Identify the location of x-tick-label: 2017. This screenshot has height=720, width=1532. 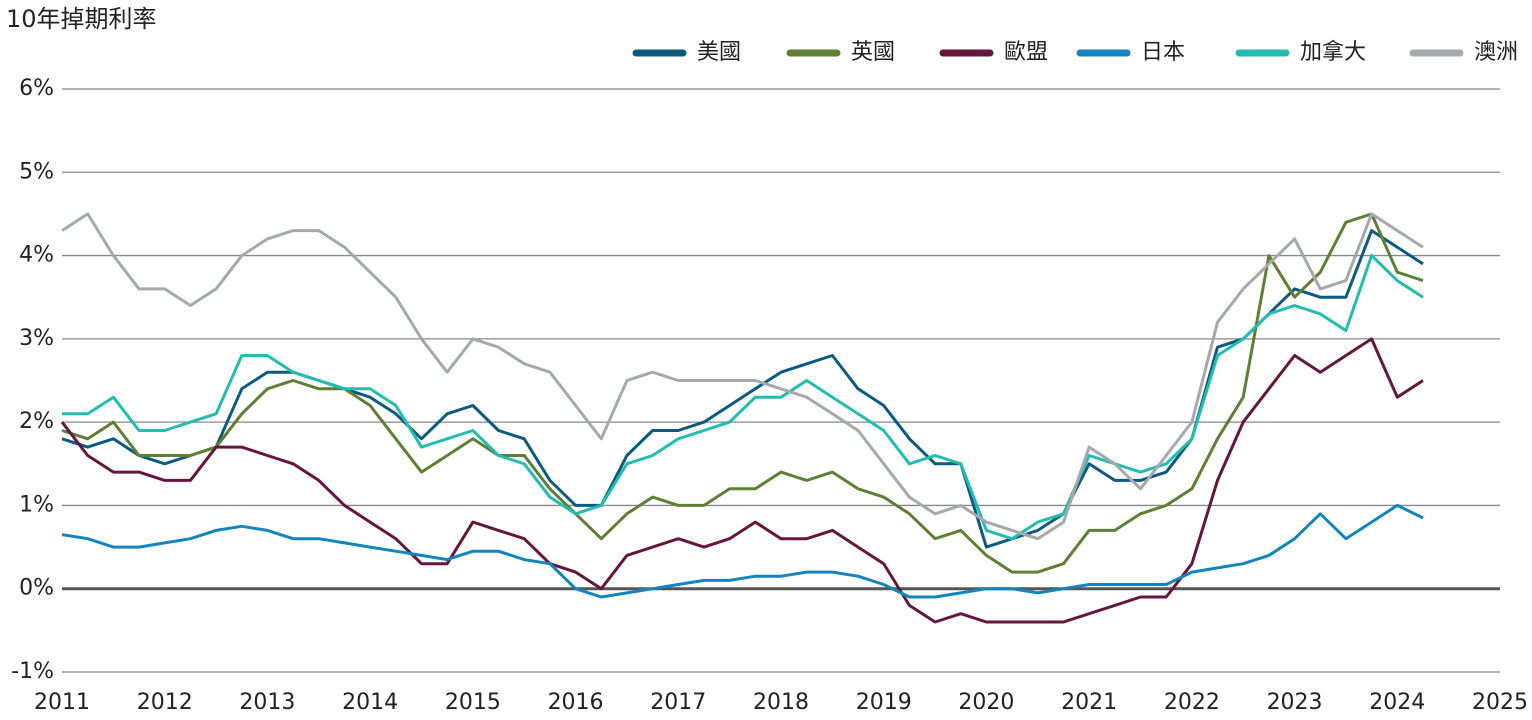
(678, 702).